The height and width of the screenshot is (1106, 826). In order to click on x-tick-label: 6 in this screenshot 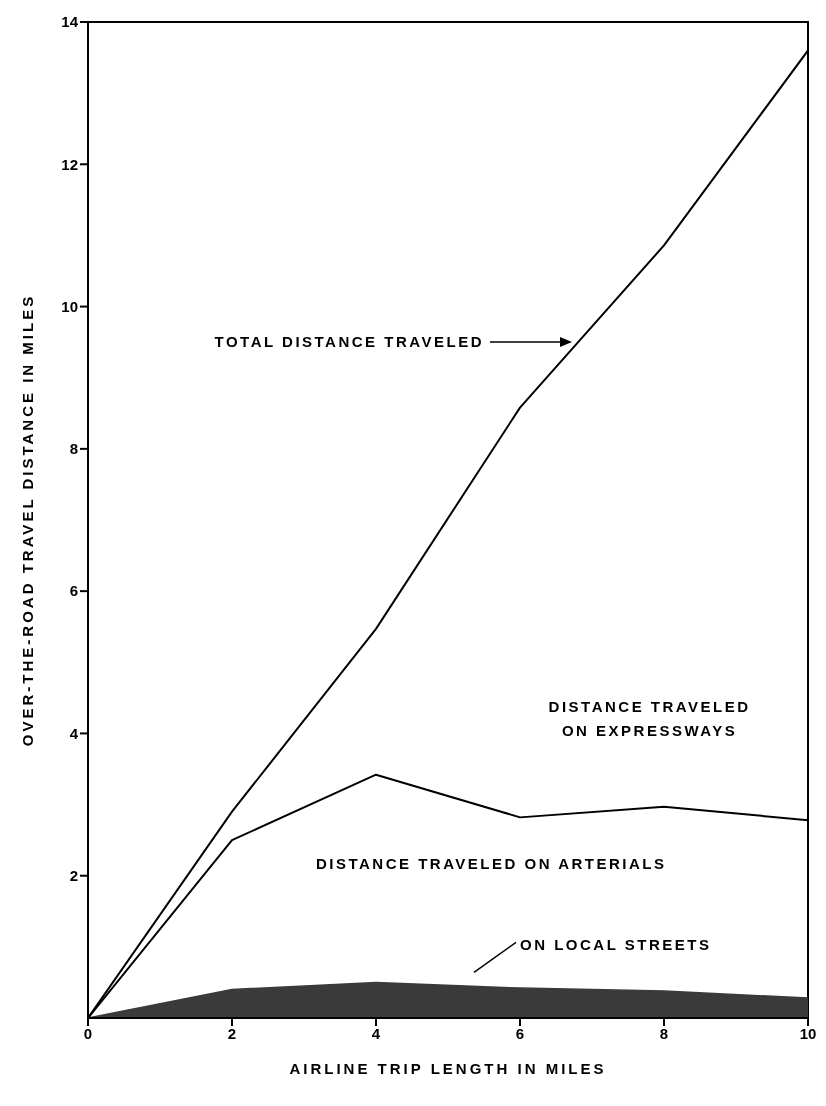, I will do `click(520, 1033)`.